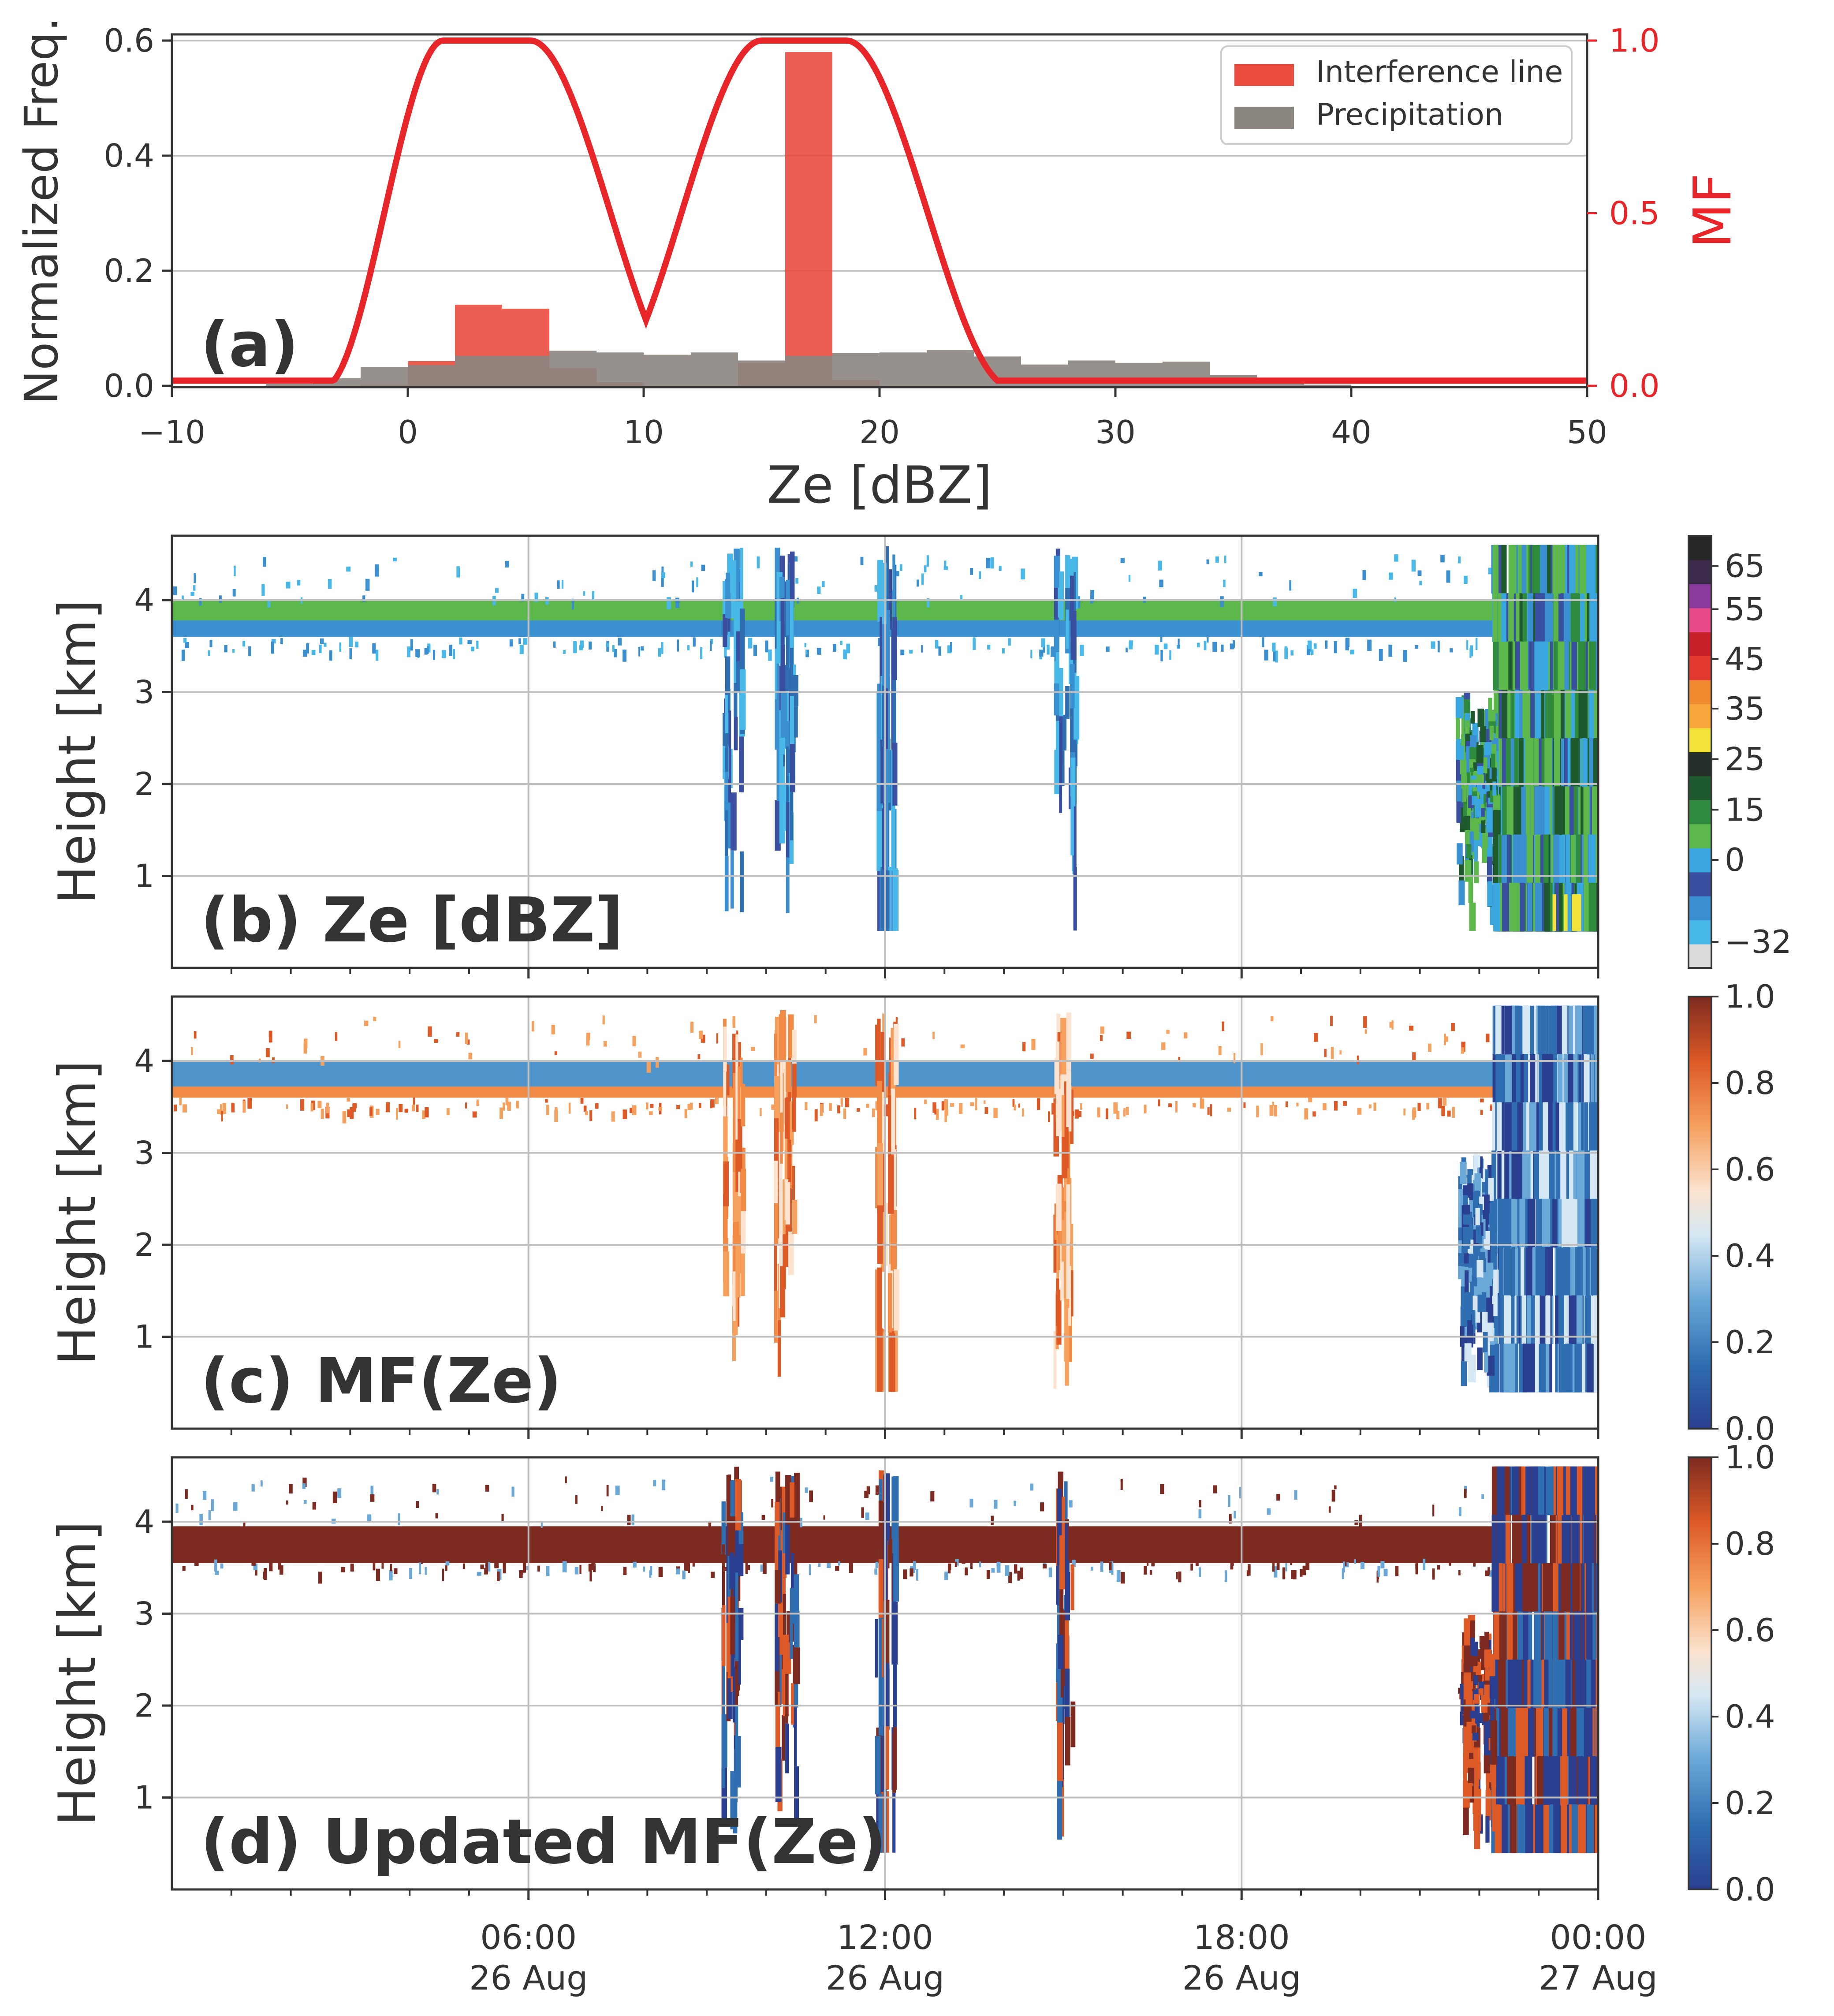 The height and width of the screenshot is (2016, 1834). I want to click on colorbar-tick-label: 0.2, so click(1750, 1342).